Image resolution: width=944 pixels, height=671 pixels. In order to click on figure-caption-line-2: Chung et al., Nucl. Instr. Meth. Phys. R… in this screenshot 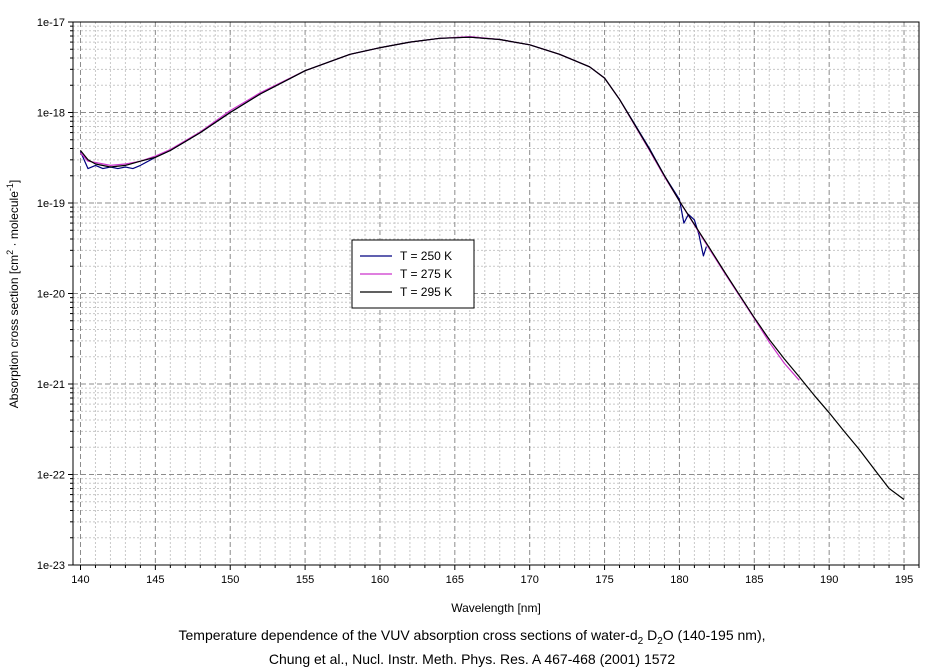, I will do `click(472, 659)`.